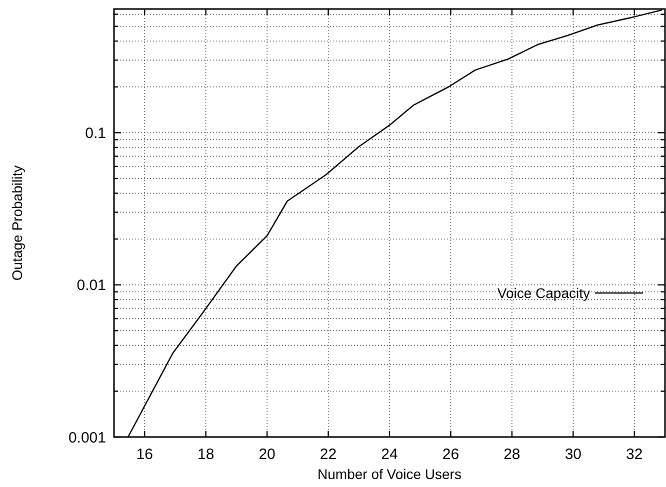  I want to click on x-tick-label: 28, so click(512, 454).